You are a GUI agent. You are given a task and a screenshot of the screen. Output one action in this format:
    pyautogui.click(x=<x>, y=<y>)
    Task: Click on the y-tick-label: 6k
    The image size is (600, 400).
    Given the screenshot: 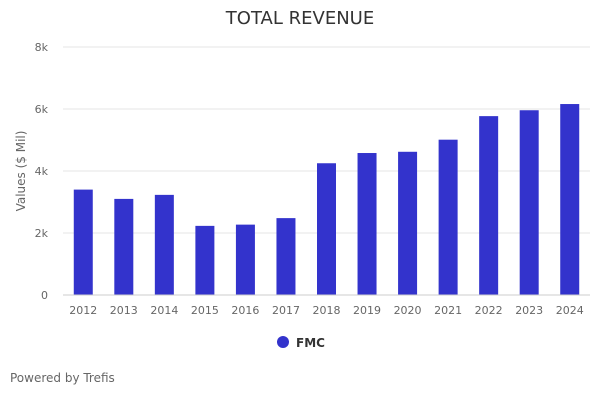 What is the action you would take?
    pyautogui.click(x=42, y=109)
    